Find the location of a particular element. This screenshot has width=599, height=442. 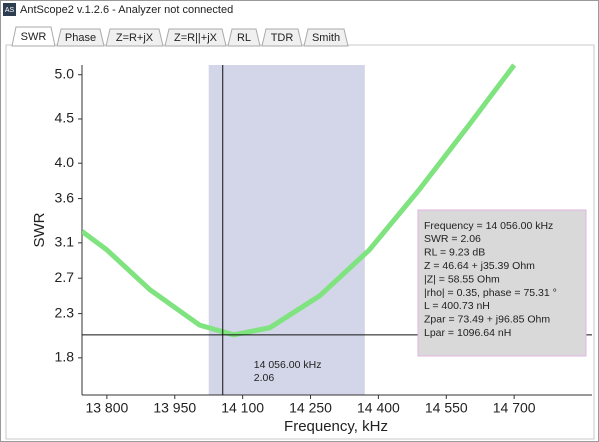

y-tick-label: 3.6 is located at coordinates (65, 197).